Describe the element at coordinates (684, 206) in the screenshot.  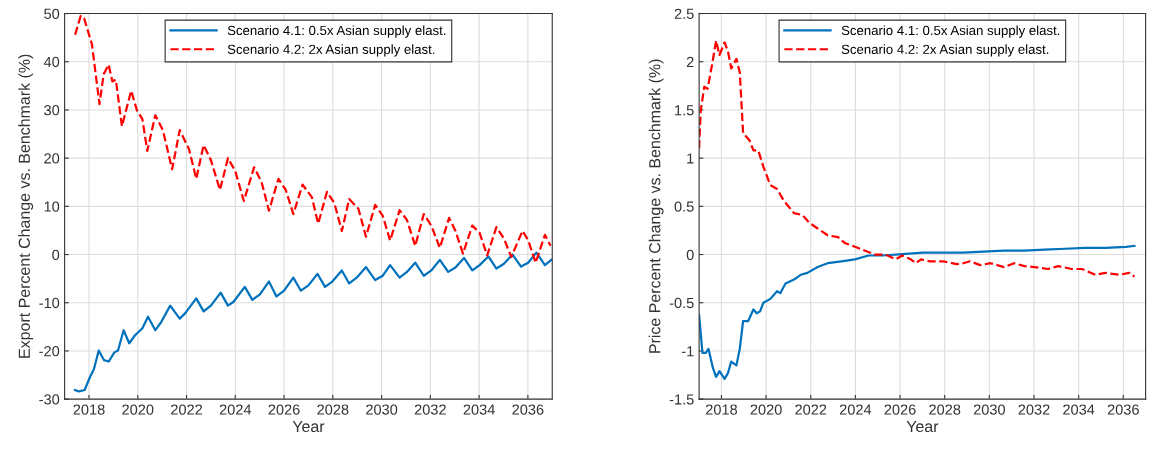
I see `y-tick-label: 0.5` at that location.